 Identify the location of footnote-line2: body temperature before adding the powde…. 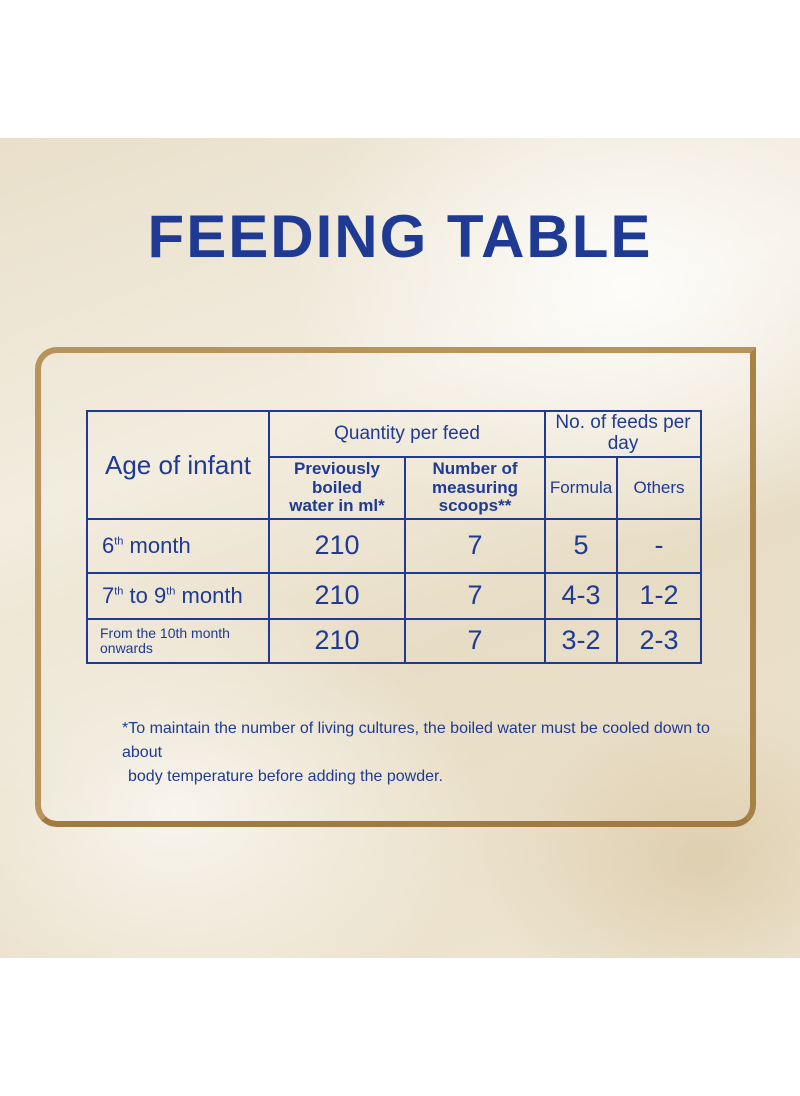
(285, 776).